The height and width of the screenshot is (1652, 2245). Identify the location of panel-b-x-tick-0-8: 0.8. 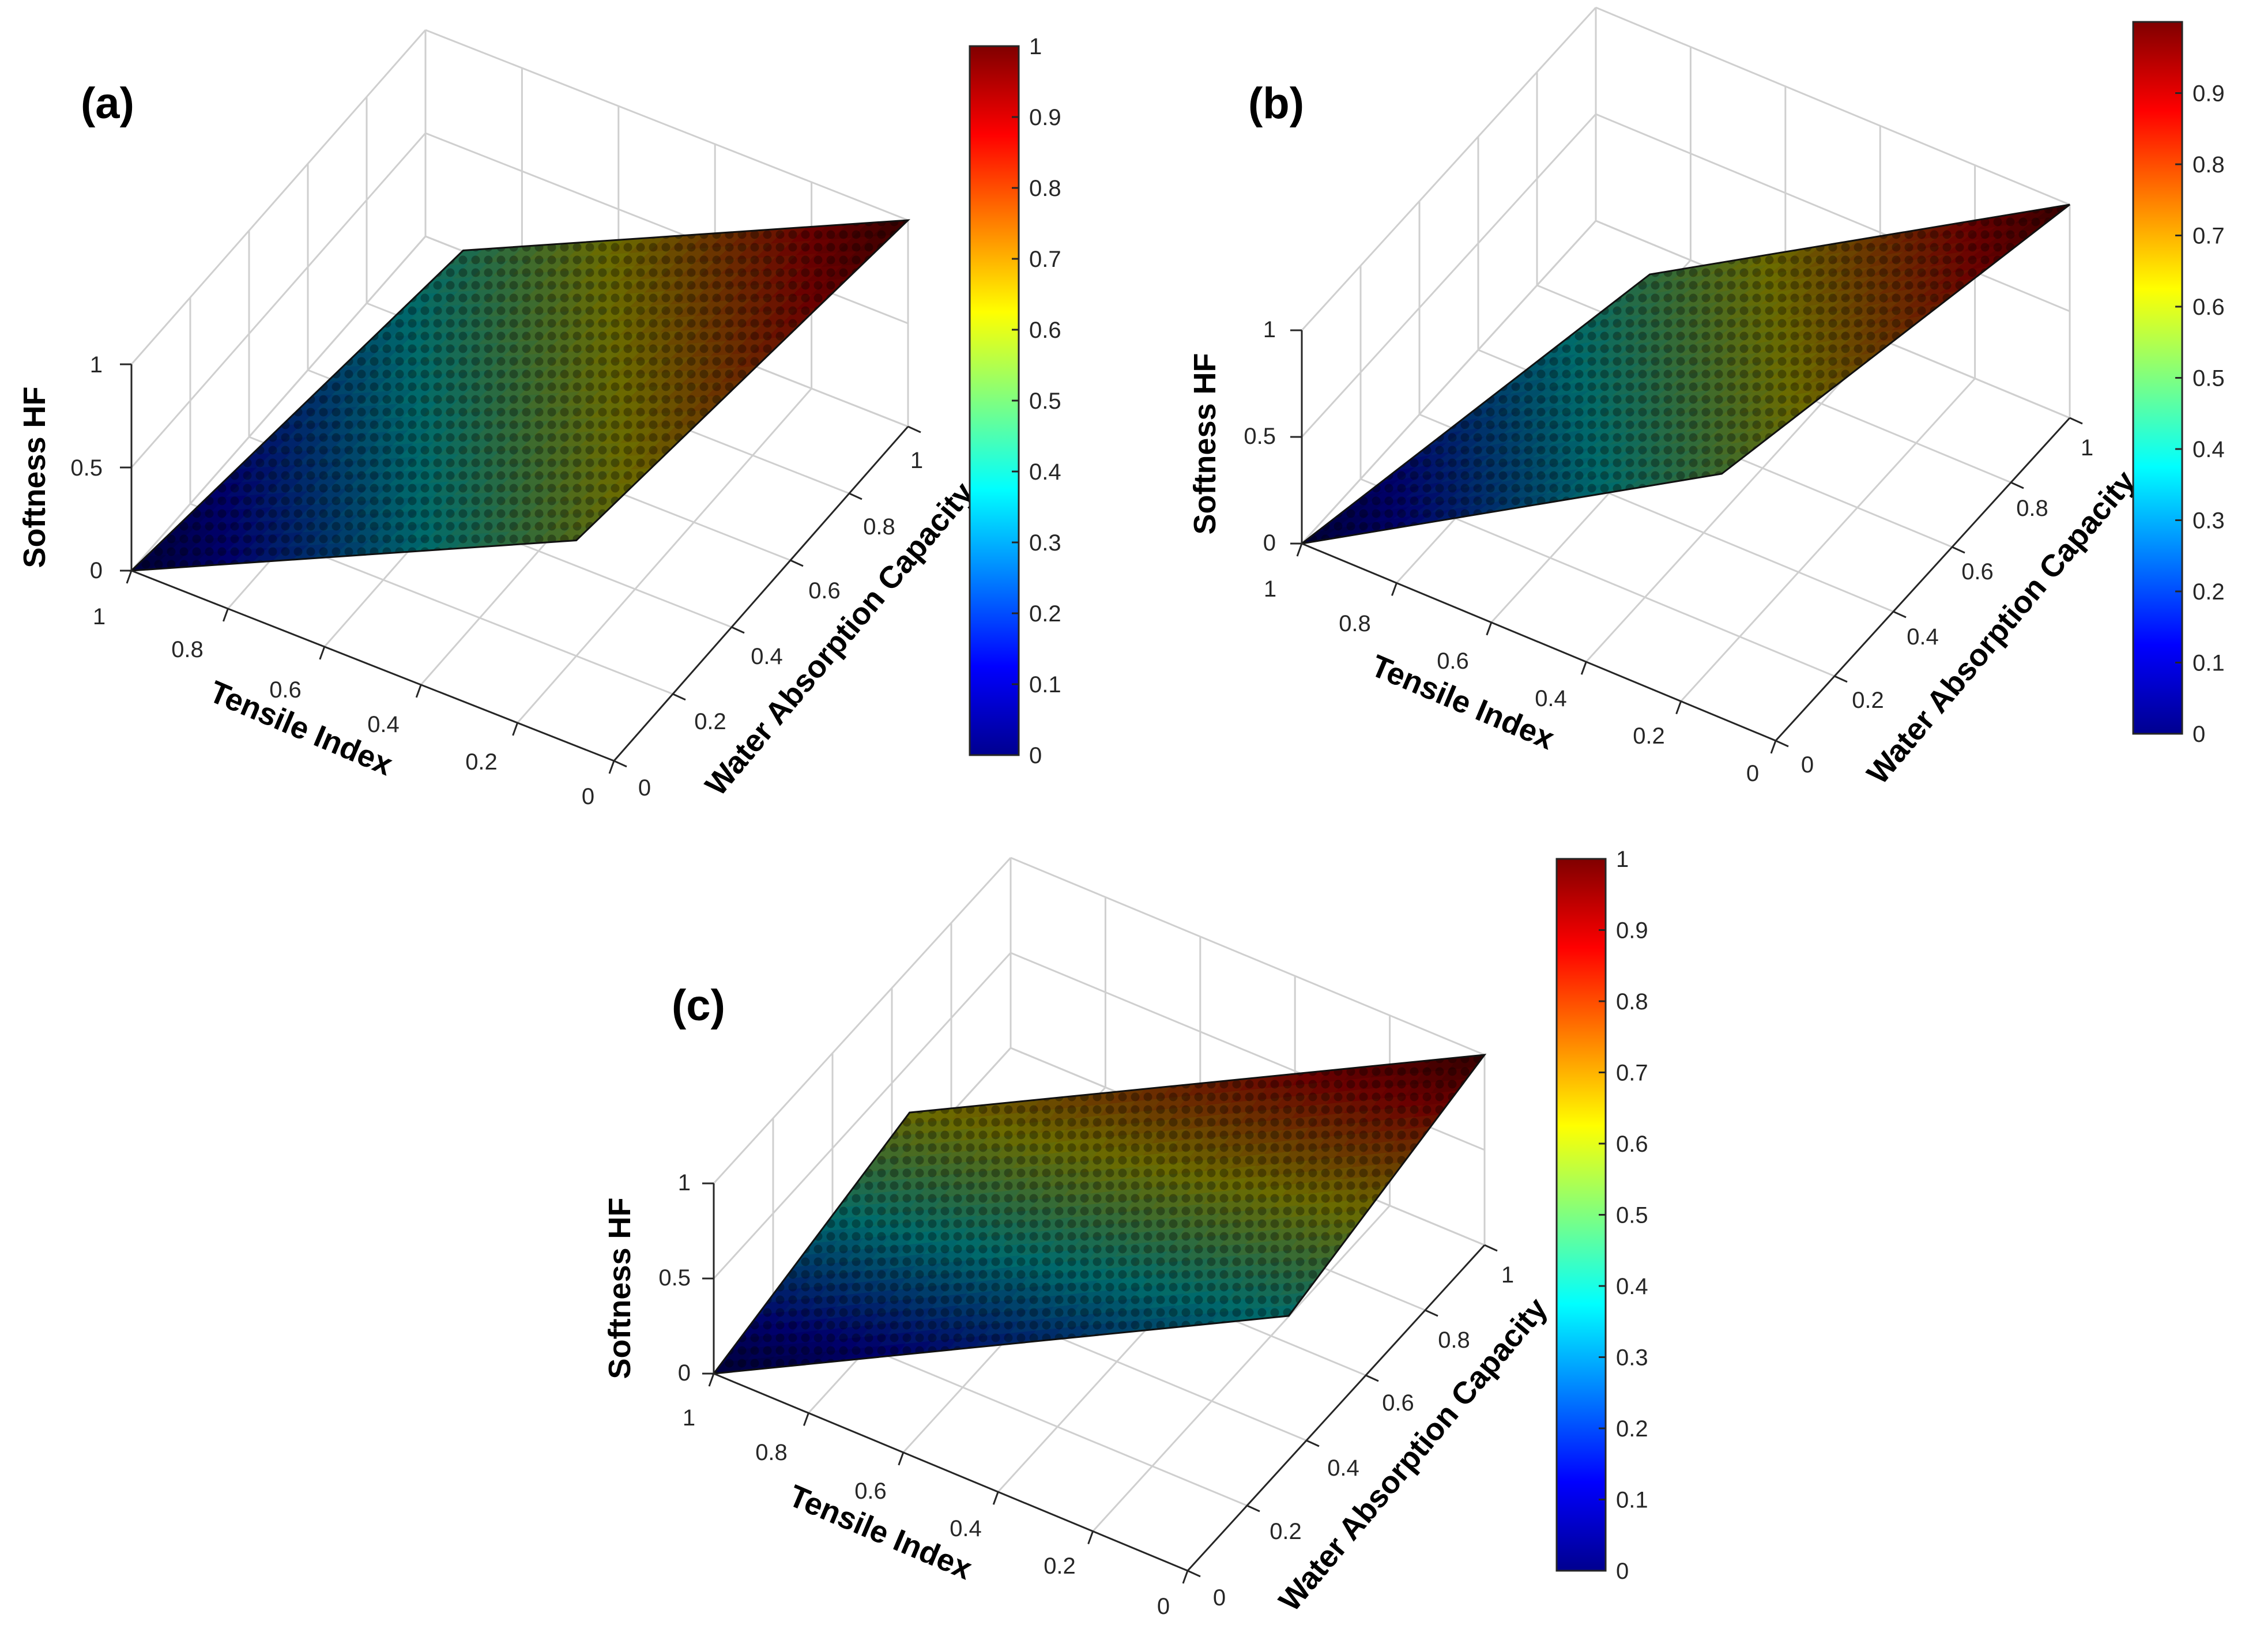
(1355, 623).